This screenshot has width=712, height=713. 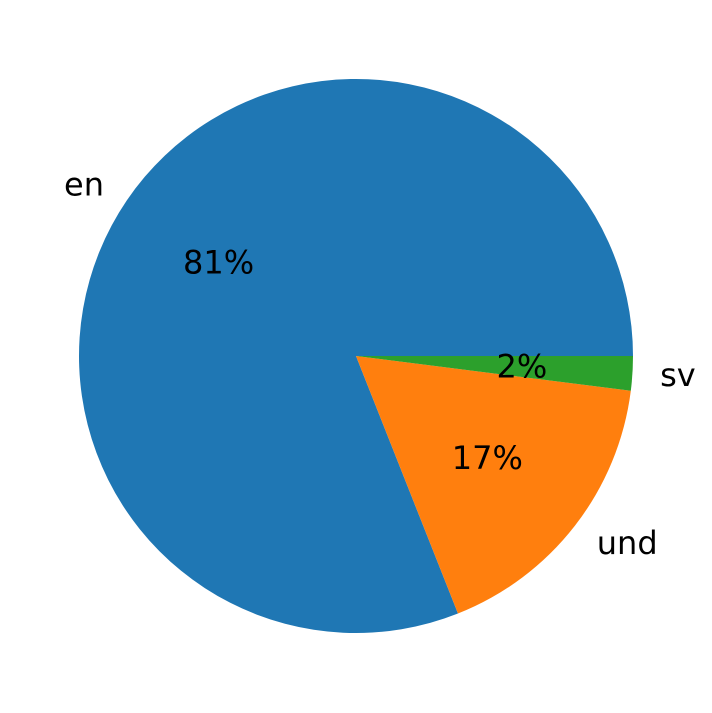 I want to click on pie-slice-sv, so click(x=494, y=373).